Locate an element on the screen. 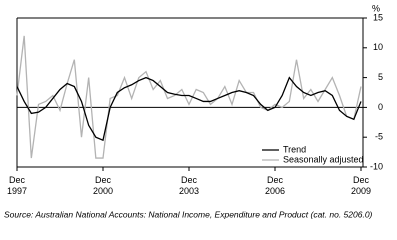 The width and height of the screenshot is (397, 240). legend-label: Trend is located at coordinates (294, 149).